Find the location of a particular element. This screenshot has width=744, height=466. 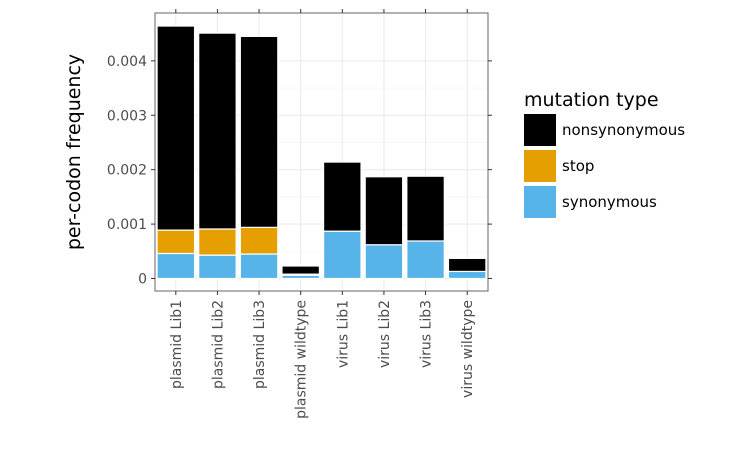

legend-label-stop: stop is located at coordinates (578, 166).